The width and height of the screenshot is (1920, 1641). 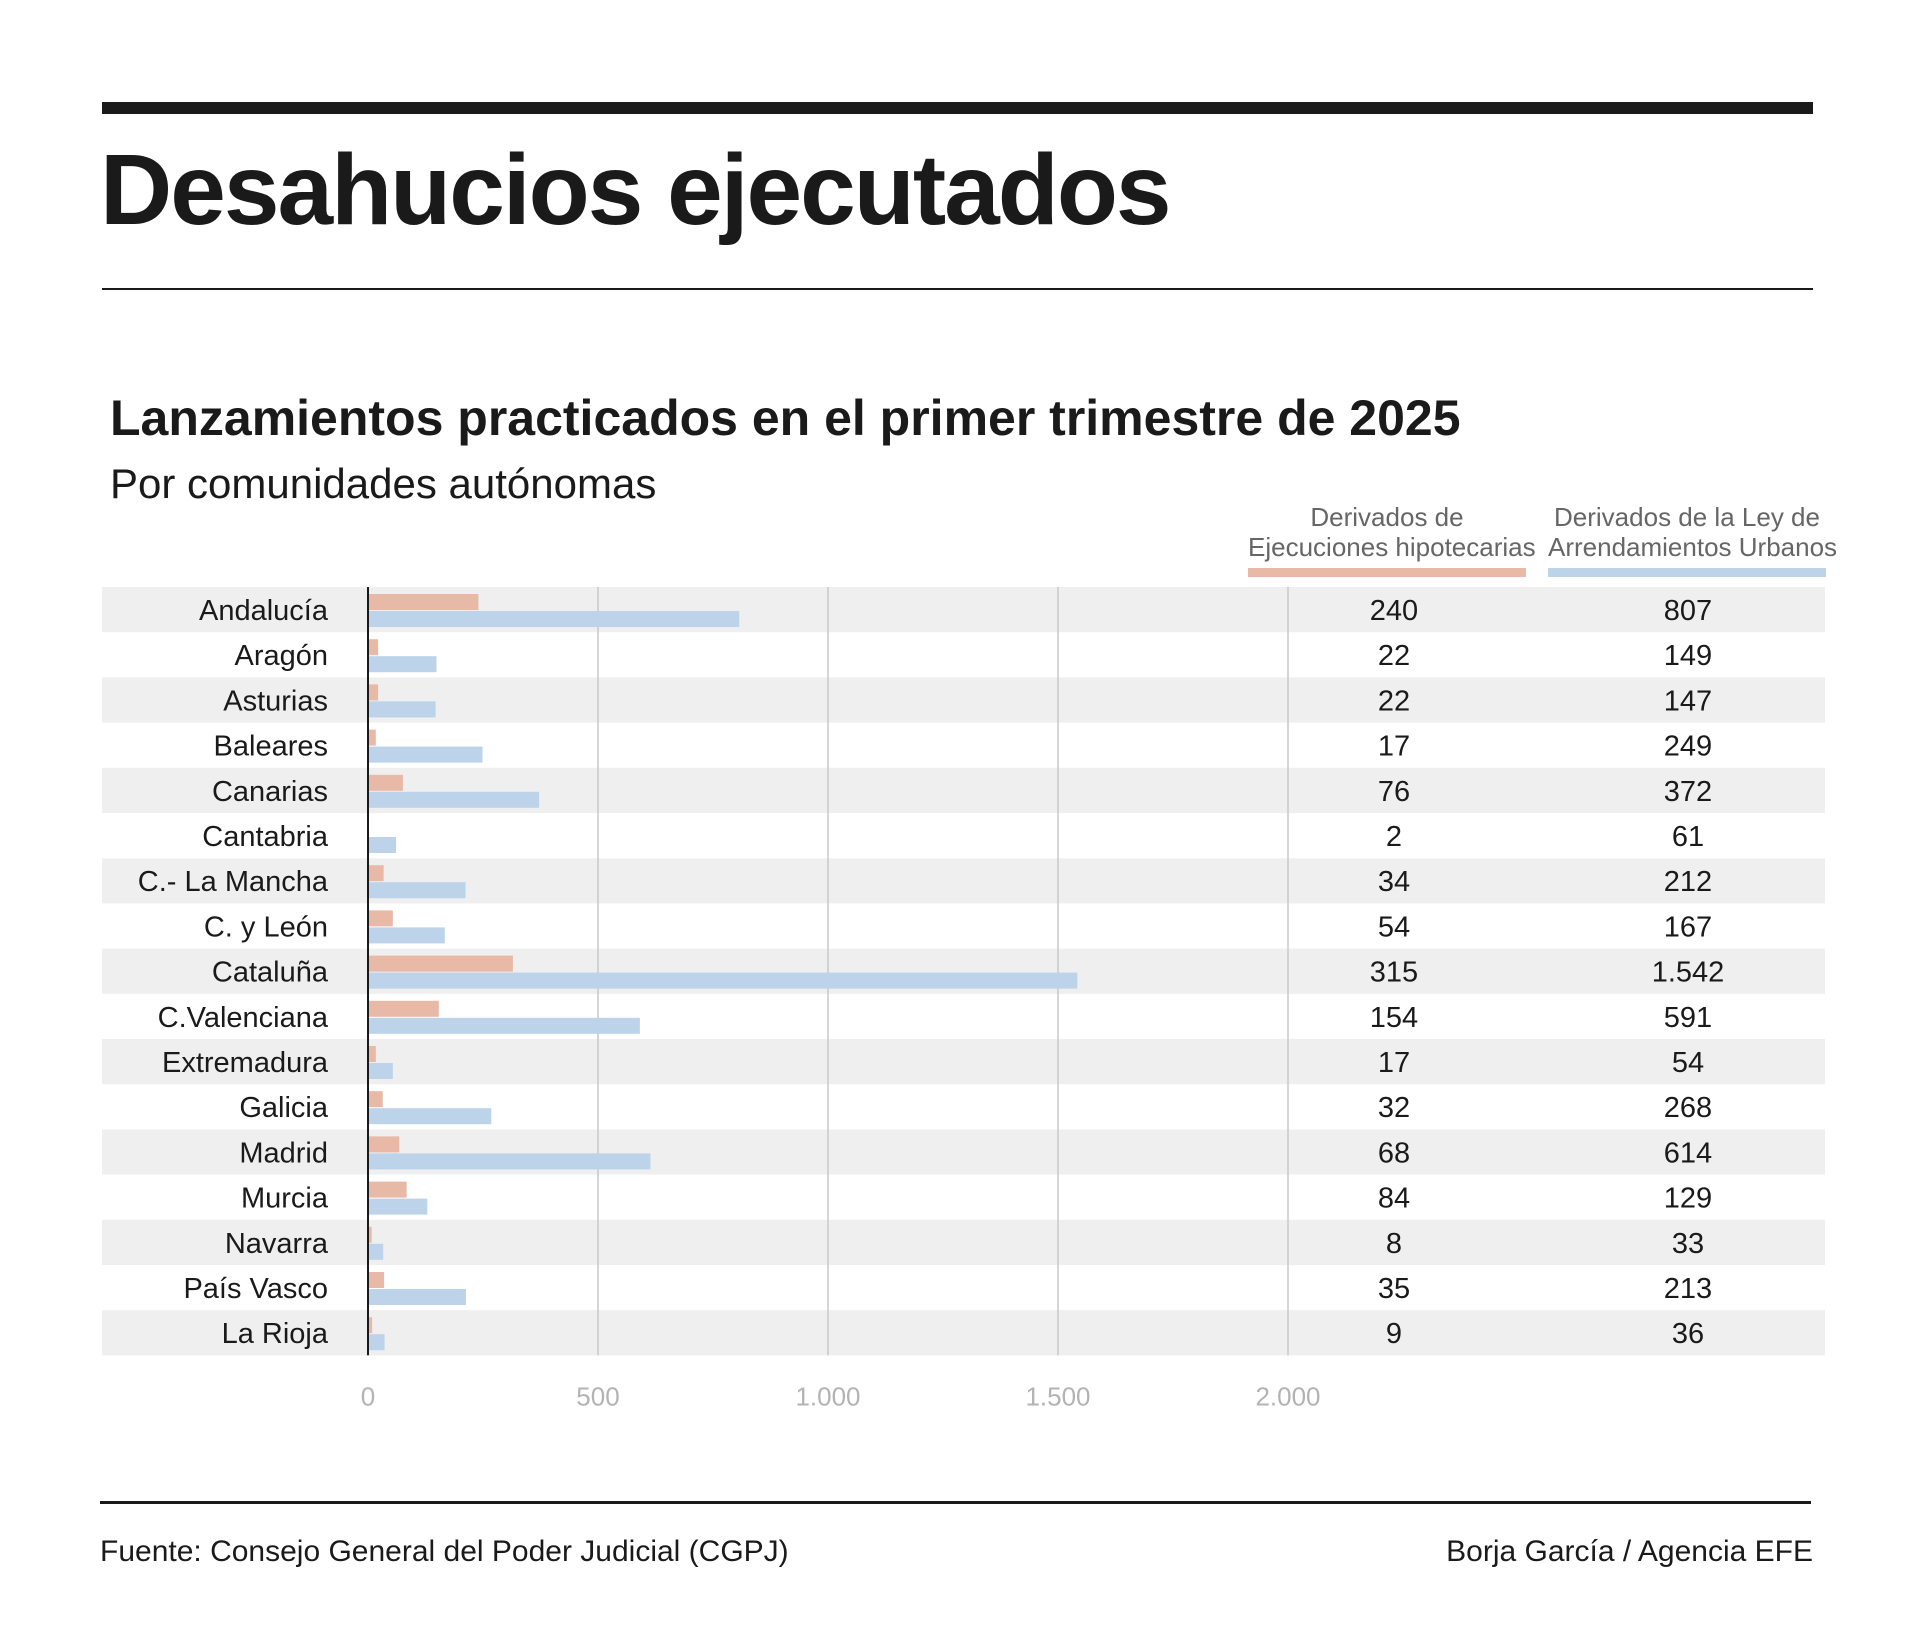 What do you see at coordinates (1387, 572) in the screenshot?
I see `legend-mortgage-swatch` at bounding box center [1387, 572].